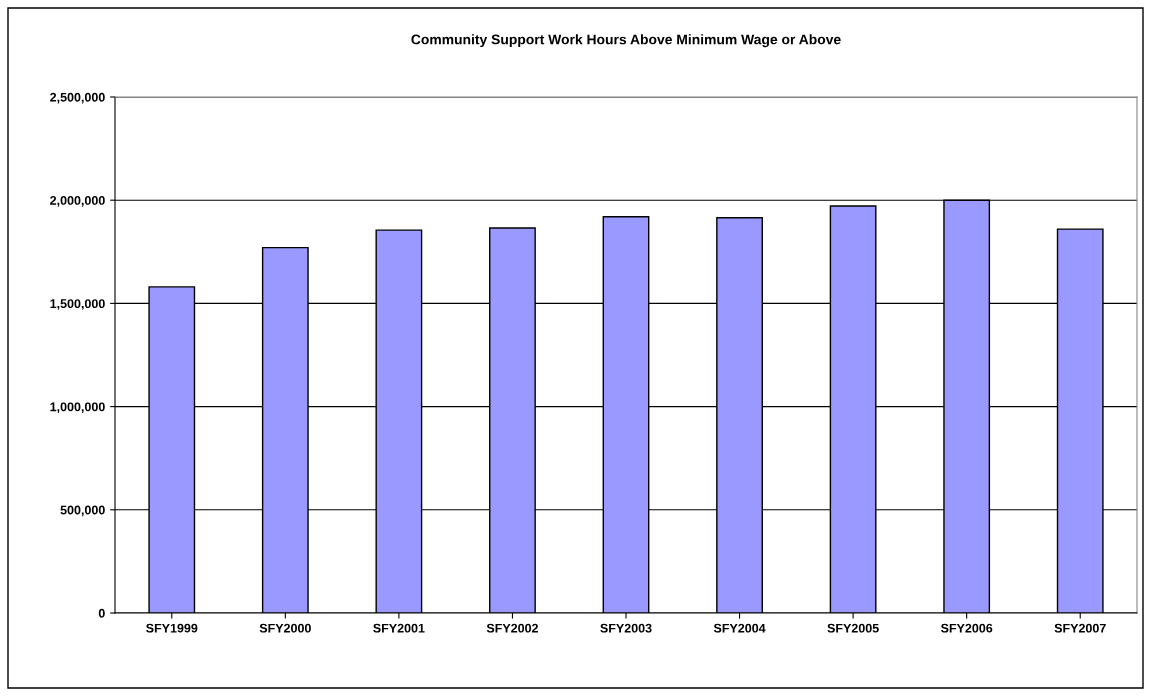 This screenshot has height=696, width=1151. What do you see at coordinates (77, 98) in the screenshot?
I see `y-tick-label: 2,500,000` at bounding box center [77, 98].